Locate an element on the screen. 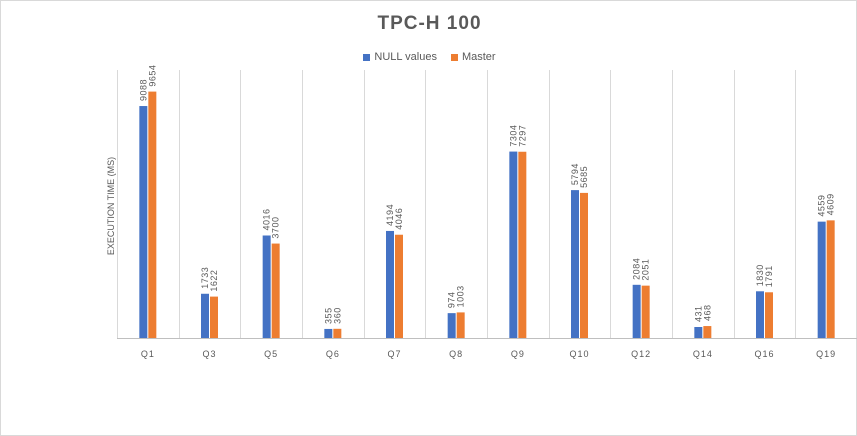 The height and width of the screenshot is (436, 857). data-label-q5-null-values: 4016 is located at coordinates (267, 219).